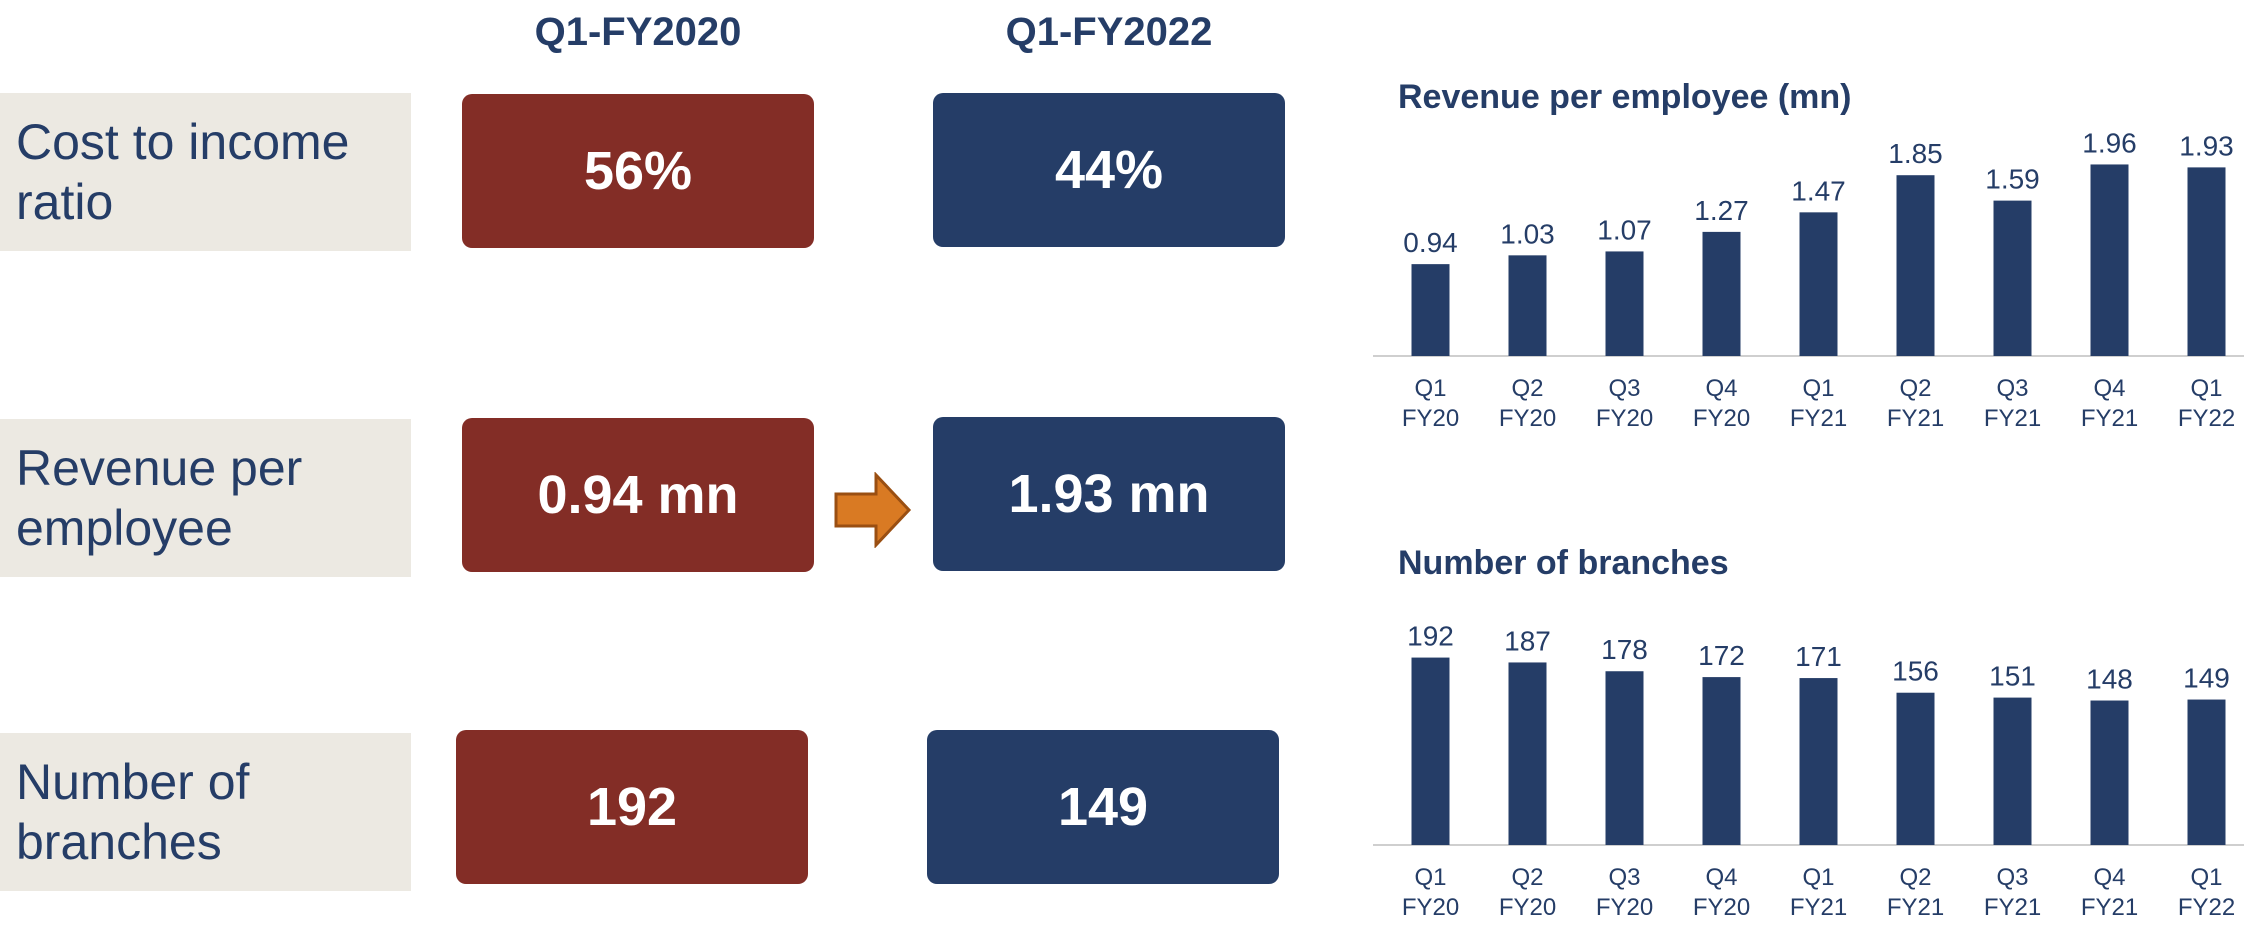  Describe the element at coordinates (632, 807) in the screenshot. I see `metric-old-value-number-of-branches: 192` at that location.